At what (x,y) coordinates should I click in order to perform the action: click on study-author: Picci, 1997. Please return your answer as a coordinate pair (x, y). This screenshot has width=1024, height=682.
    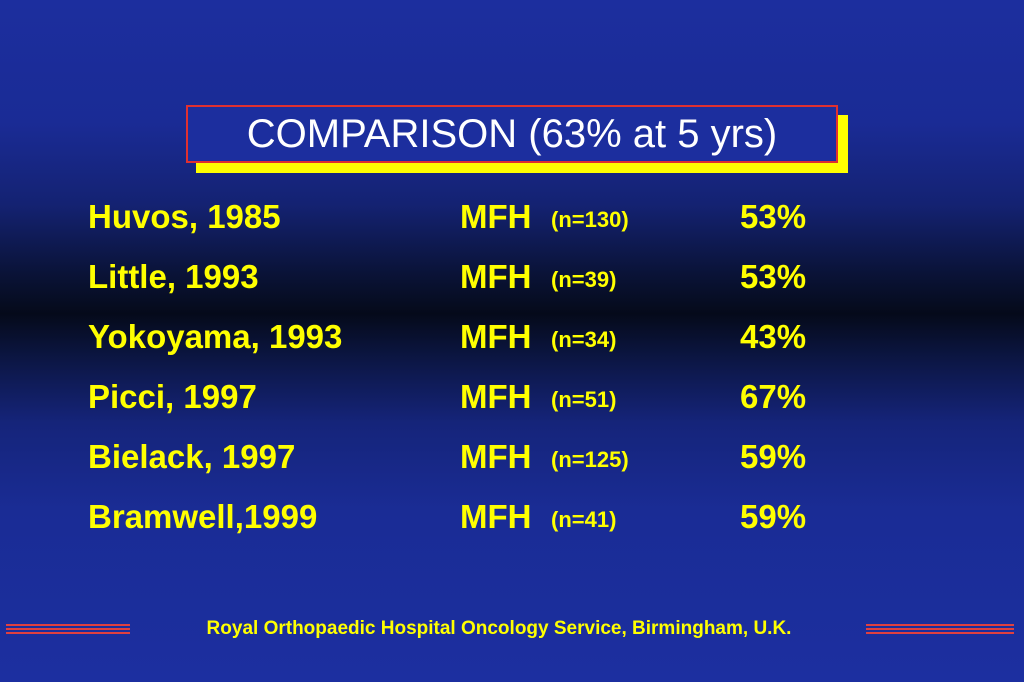
    Looking at the image, I should click on (172, 396).